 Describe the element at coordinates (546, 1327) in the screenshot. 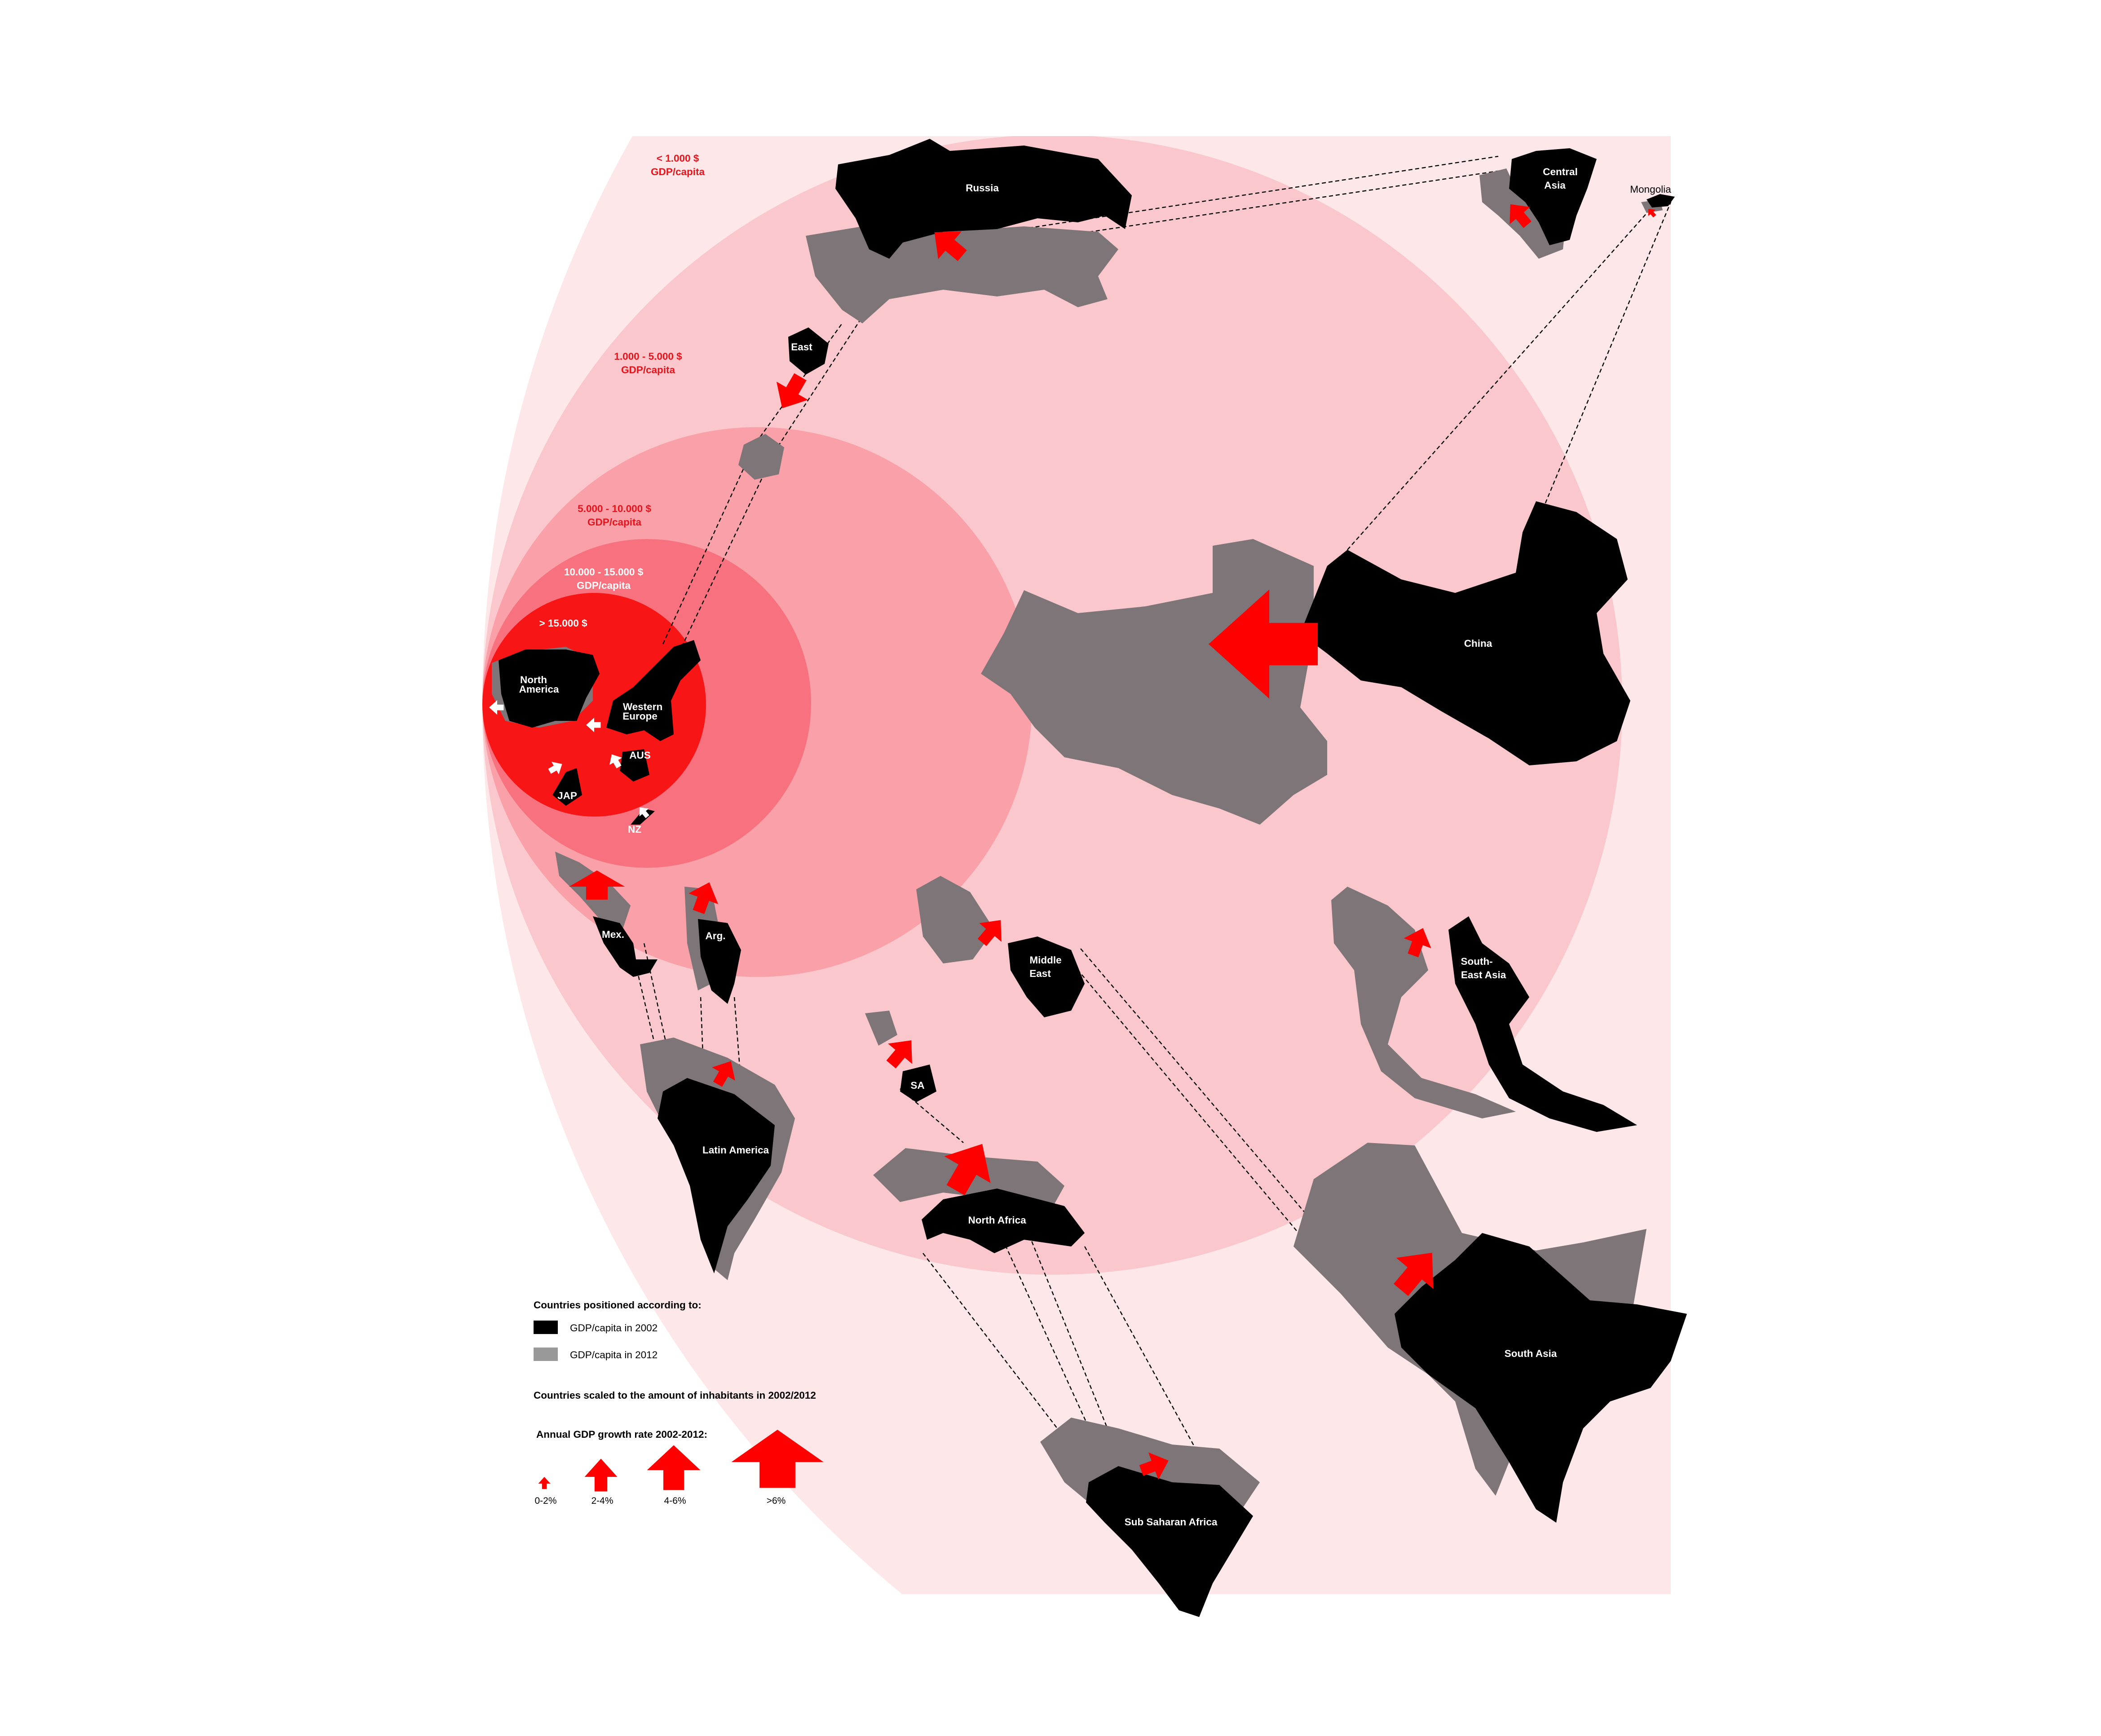

I see `legend-swatch-2002` at that location.